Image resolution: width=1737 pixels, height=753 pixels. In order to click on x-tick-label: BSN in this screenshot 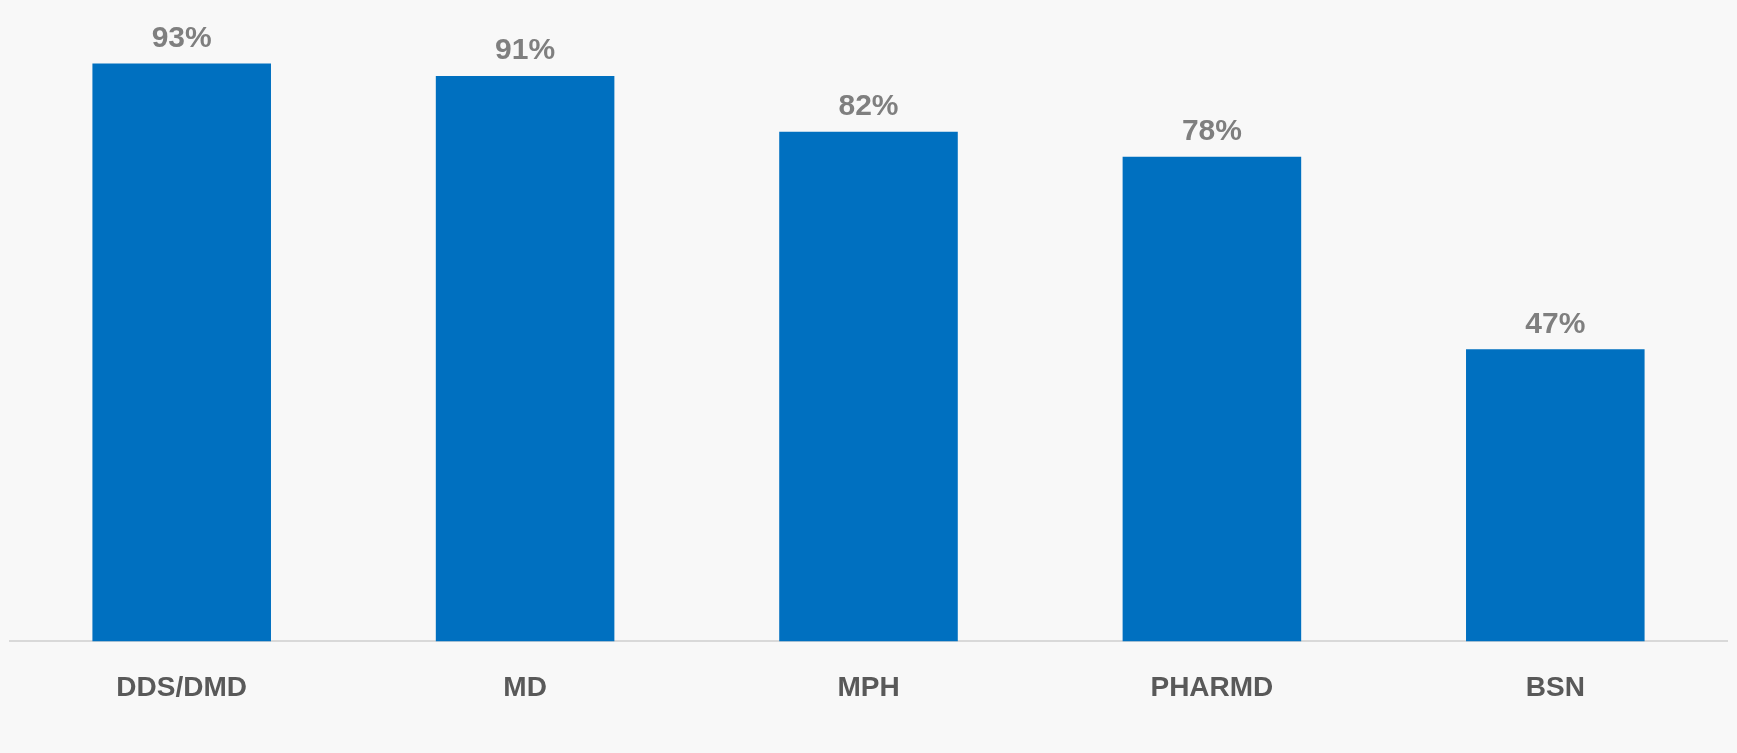, I will do `click(1555, 686)`.